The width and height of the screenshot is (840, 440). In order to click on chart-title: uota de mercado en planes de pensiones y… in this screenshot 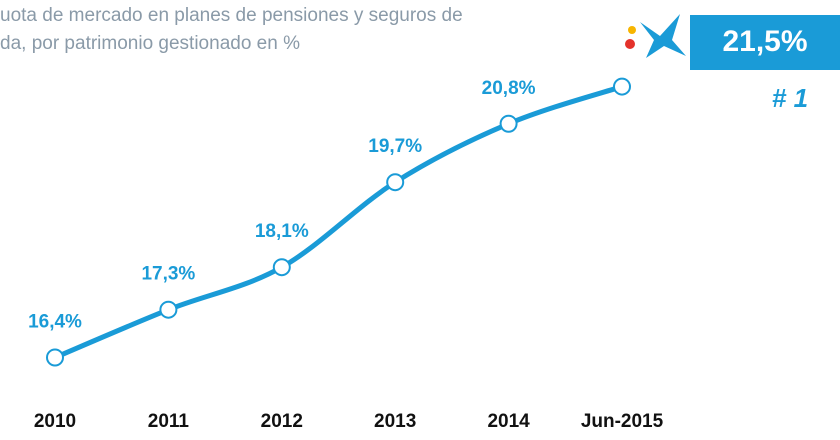, I will do `click(231, 15)`.